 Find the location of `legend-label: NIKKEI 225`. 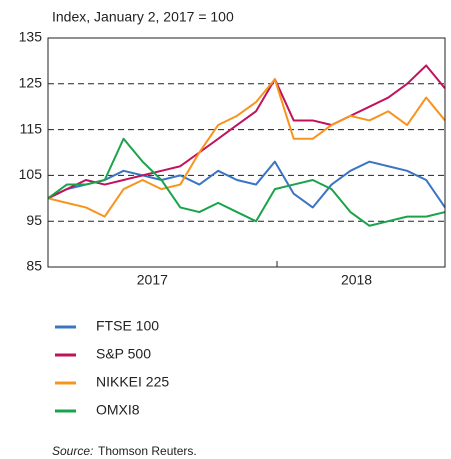

legend-label: NIKKEI 225 is located at coordinates (132, 382).